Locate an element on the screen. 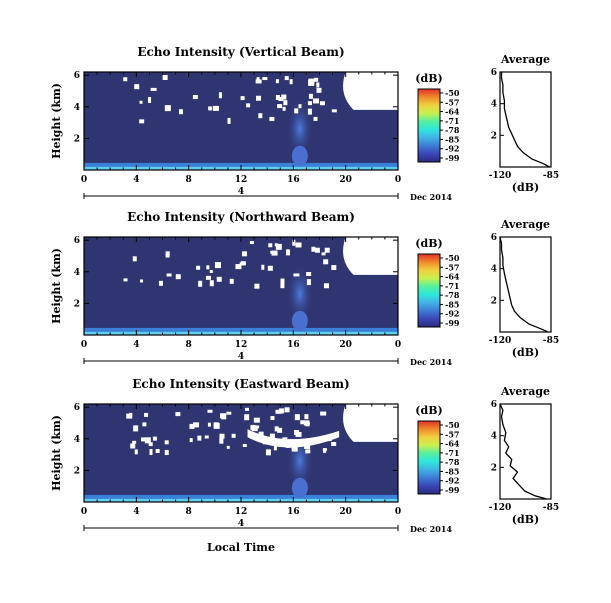  colorbar-tick-label: -50 is located at coordinates (452, 93).